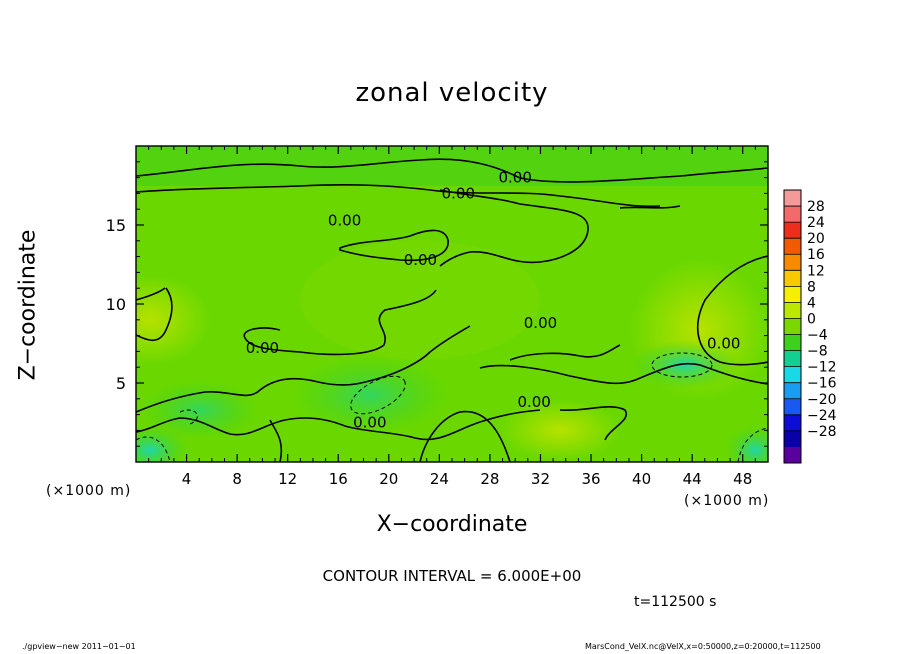  Describe the element at coordinates (816, 271) in the screenshot. I see `colorbar-label: 12` at that location.